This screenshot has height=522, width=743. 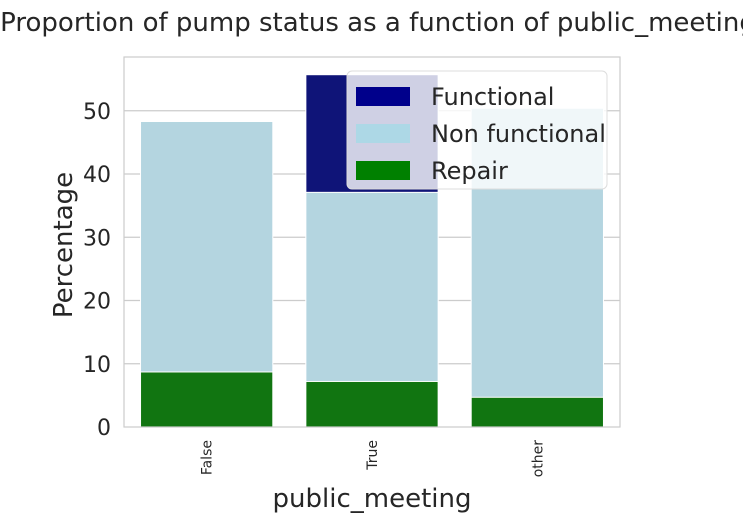 I want to click on y-tick-label: 10, so click(x=97, y=365).